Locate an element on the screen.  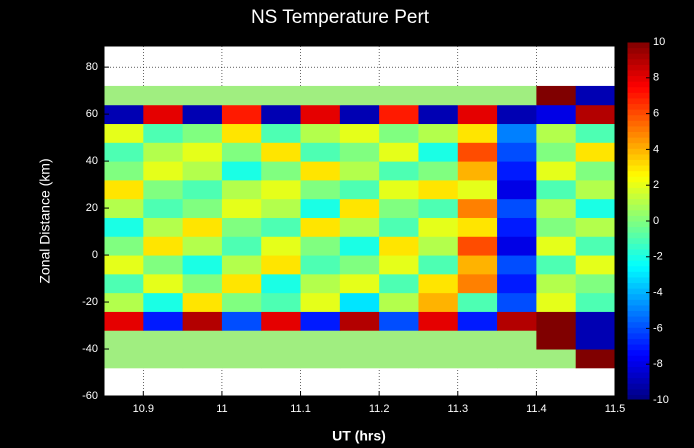
x-axis-label: UT (hrs) is located at coordinates (359, 436).